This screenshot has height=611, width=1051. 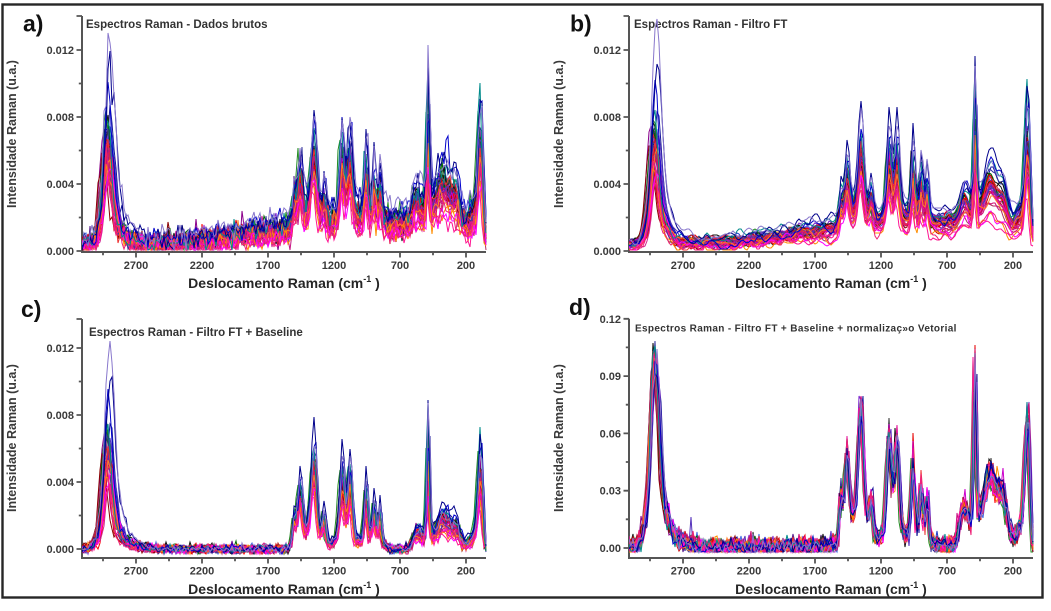 What do you see at coordinates (580, 307) in the screenshot?
I see `svg-text: d)` at bounding box center [580, 307].